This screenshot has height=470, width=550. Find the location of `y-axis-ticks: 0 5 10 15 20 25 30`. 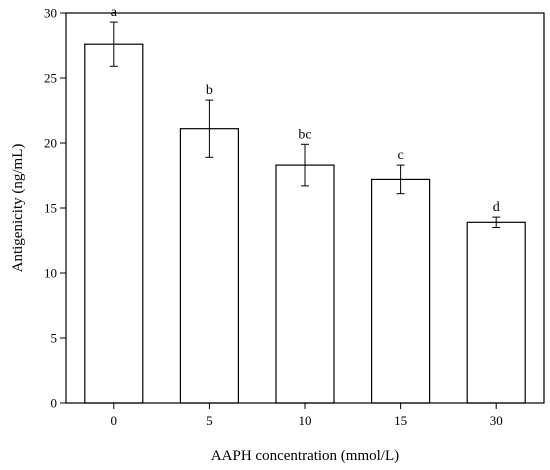

y-axis-ticks: 0 5 10 15 20 25 30 is located at coordinates (55, 208).